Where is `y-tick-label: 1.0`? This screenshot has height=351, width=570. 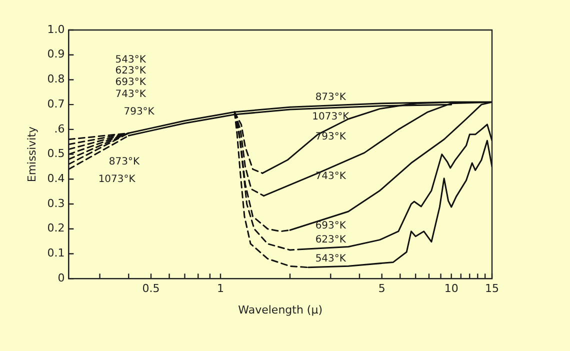
y-tick-label: 1.0 is located at coordinates (56, 29).